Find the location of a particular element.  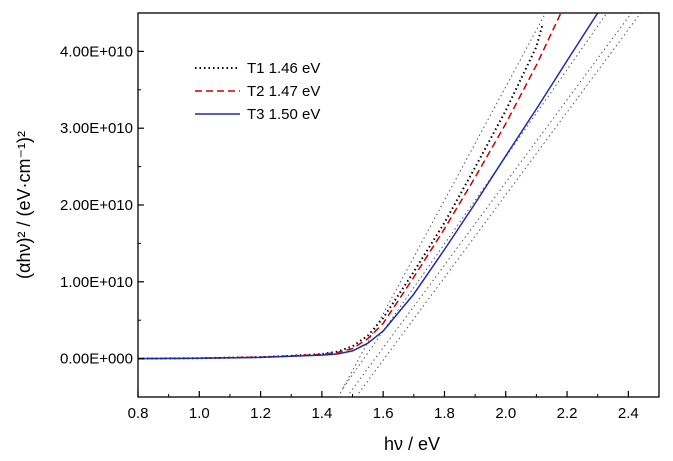

y-tick-label: 1.00E+010 is located at coordinates (96, 282).